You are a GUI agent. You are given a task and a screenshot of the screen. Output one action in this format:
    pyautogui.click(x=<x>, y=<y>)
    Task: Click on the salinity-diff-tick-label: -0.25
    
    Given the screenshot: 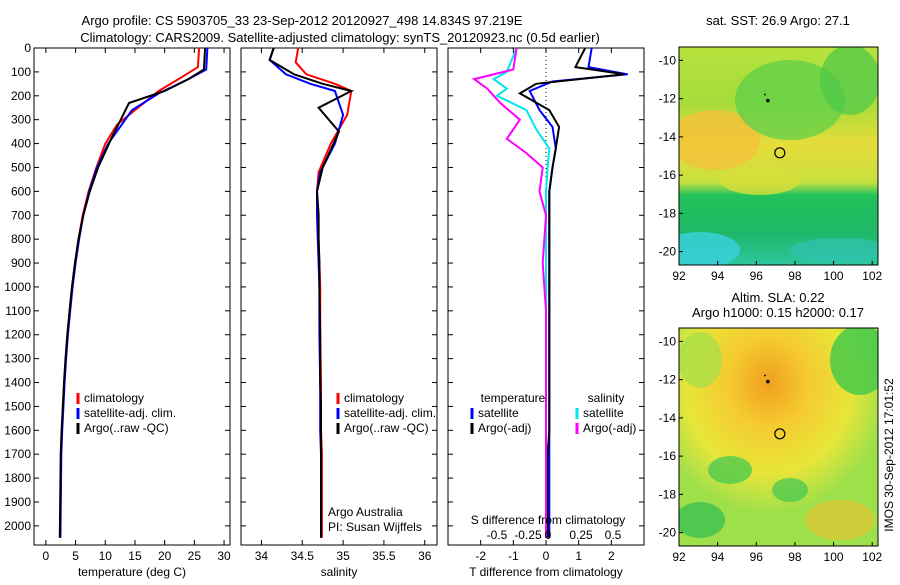 What is the action you would take?
    pyautogui.click(x=528, y=535)
    